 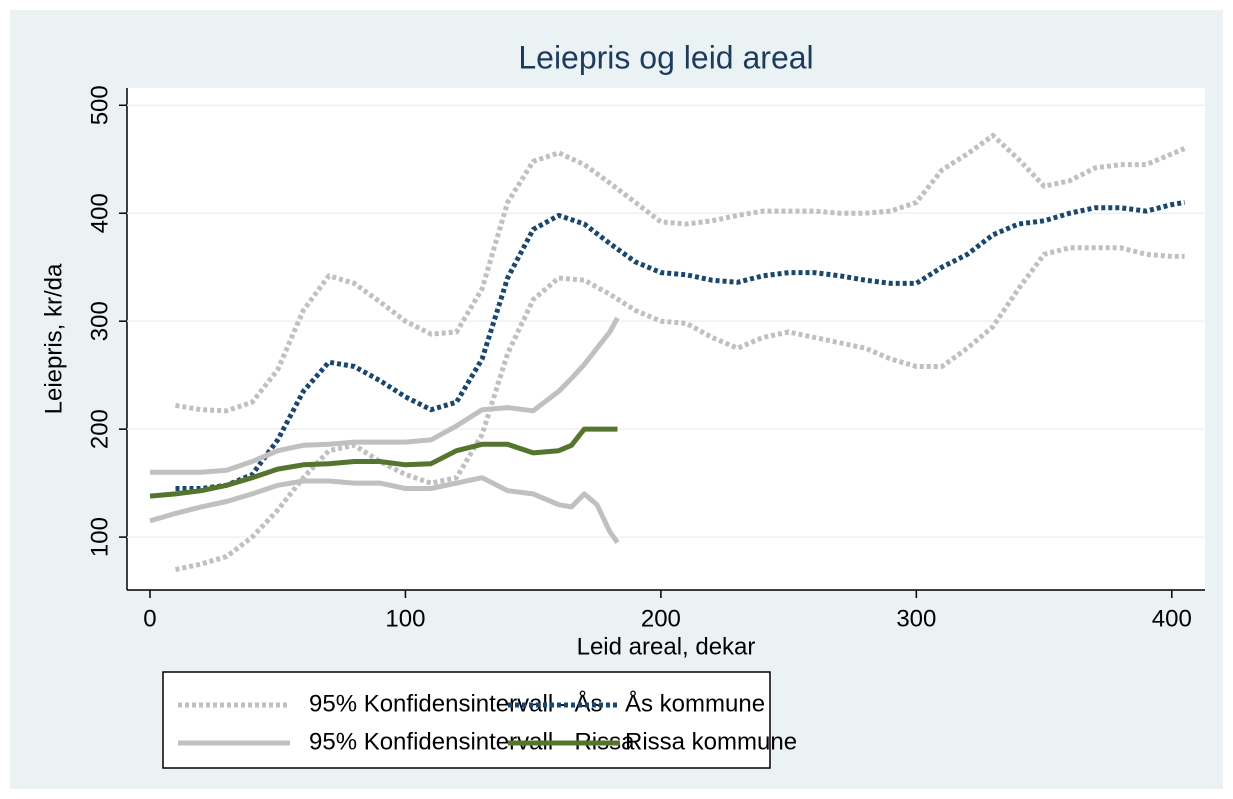 What do you see at coordinates (99, 321) in the screenshot?
I see `y-tick-label: 300` at bounding box center [99, 321].